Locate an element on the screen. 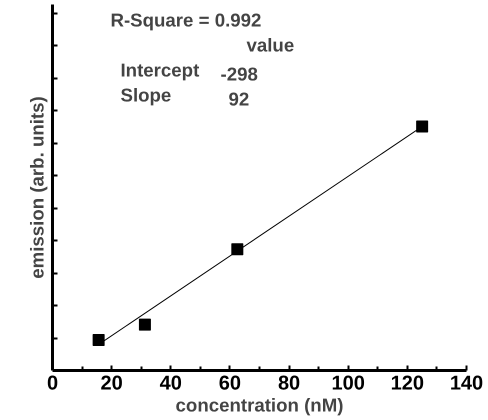 The height and width of the screenshot is (420, 488). text: Slope is located at coordinates (146, 95).